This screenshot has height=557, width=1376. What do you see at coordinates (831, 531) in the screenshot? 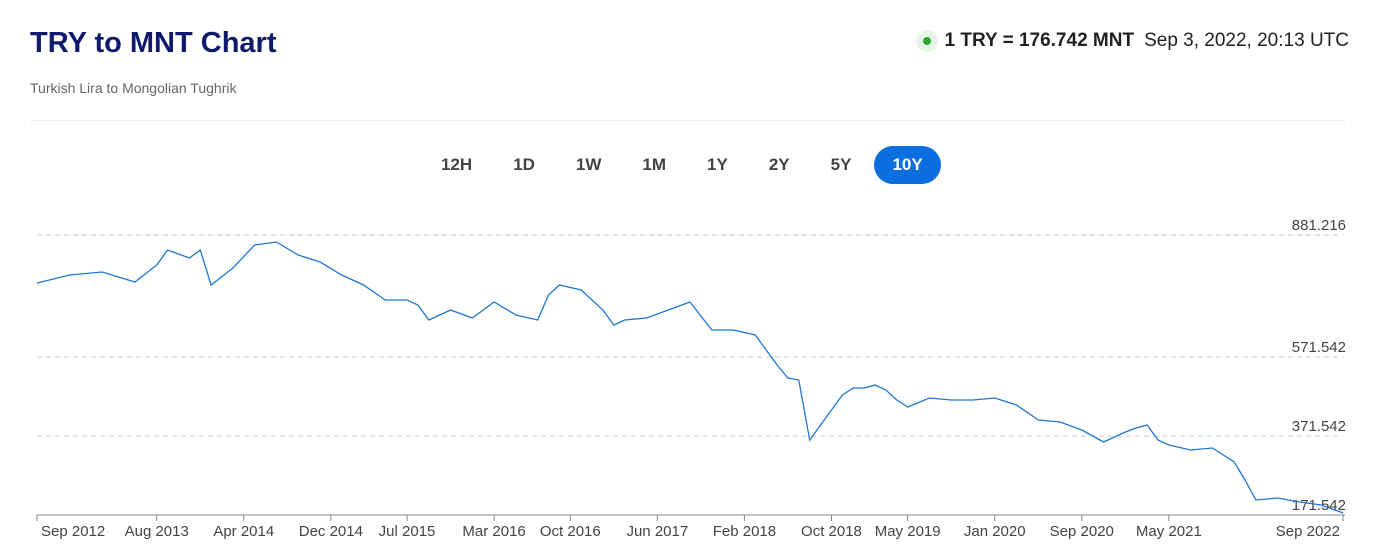
I see `x-tick-label: Oct 2018` at bounding box center [831, 531].